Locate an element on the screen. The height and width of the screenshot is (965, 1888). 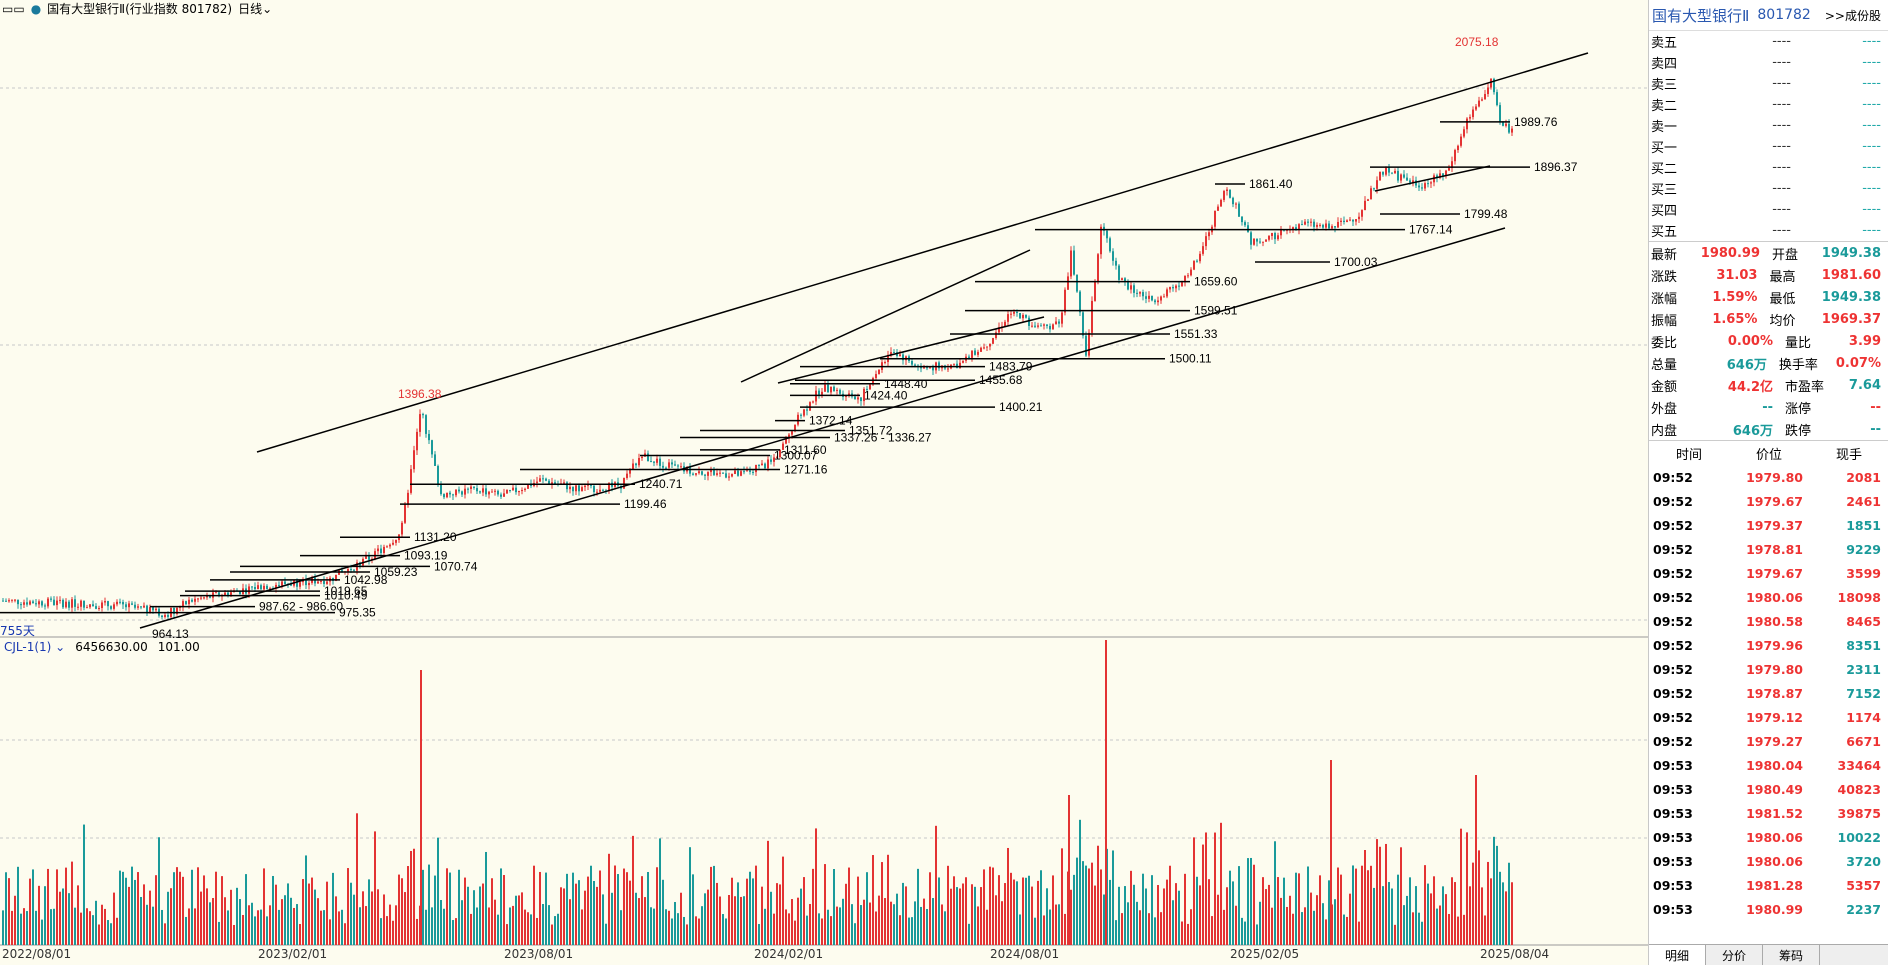
order-volume: ---- is located at coordinates (1871, 209).